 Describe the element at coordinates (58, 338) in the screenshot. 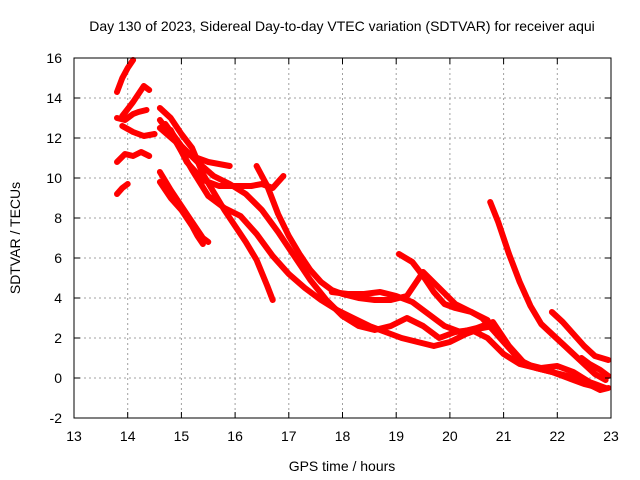

I see `y-tick-label: 2` at that location.